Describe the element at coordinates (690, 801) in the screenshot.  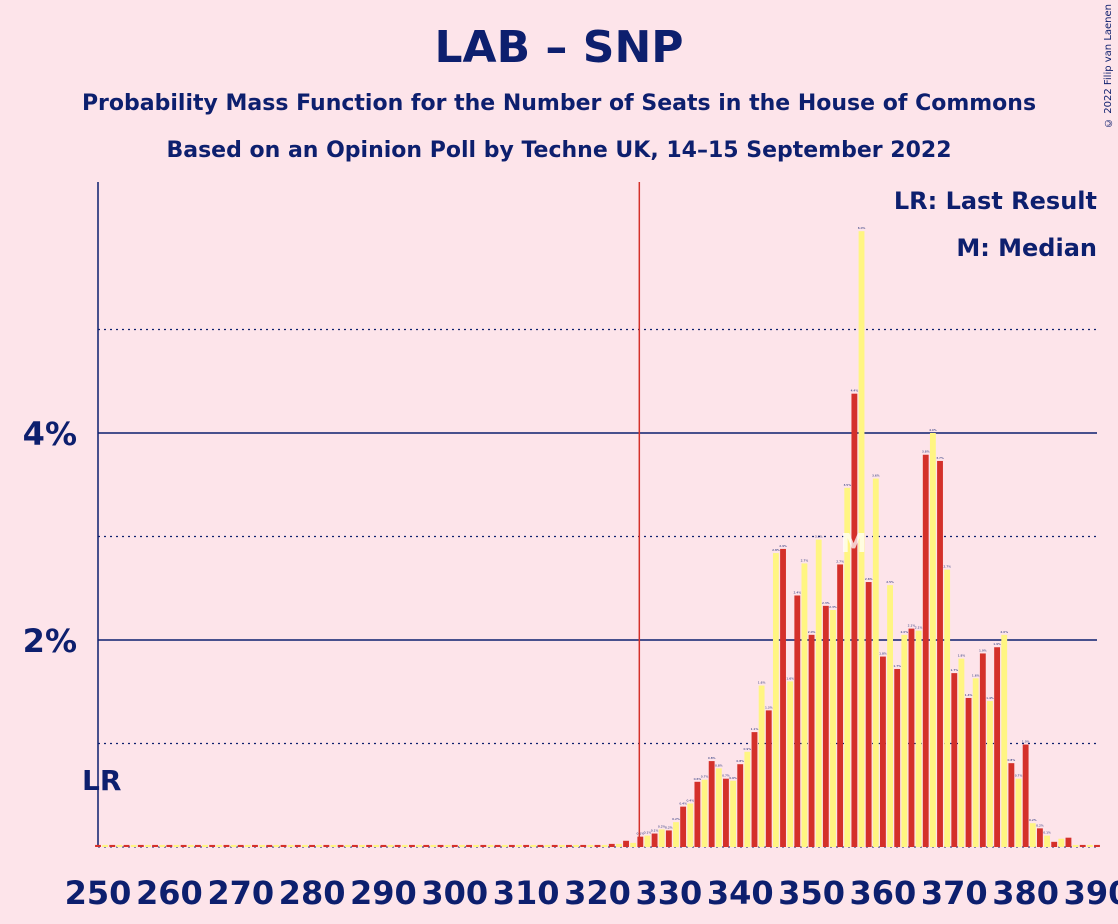
I see `bar-data-label: 0.4%` at that location.